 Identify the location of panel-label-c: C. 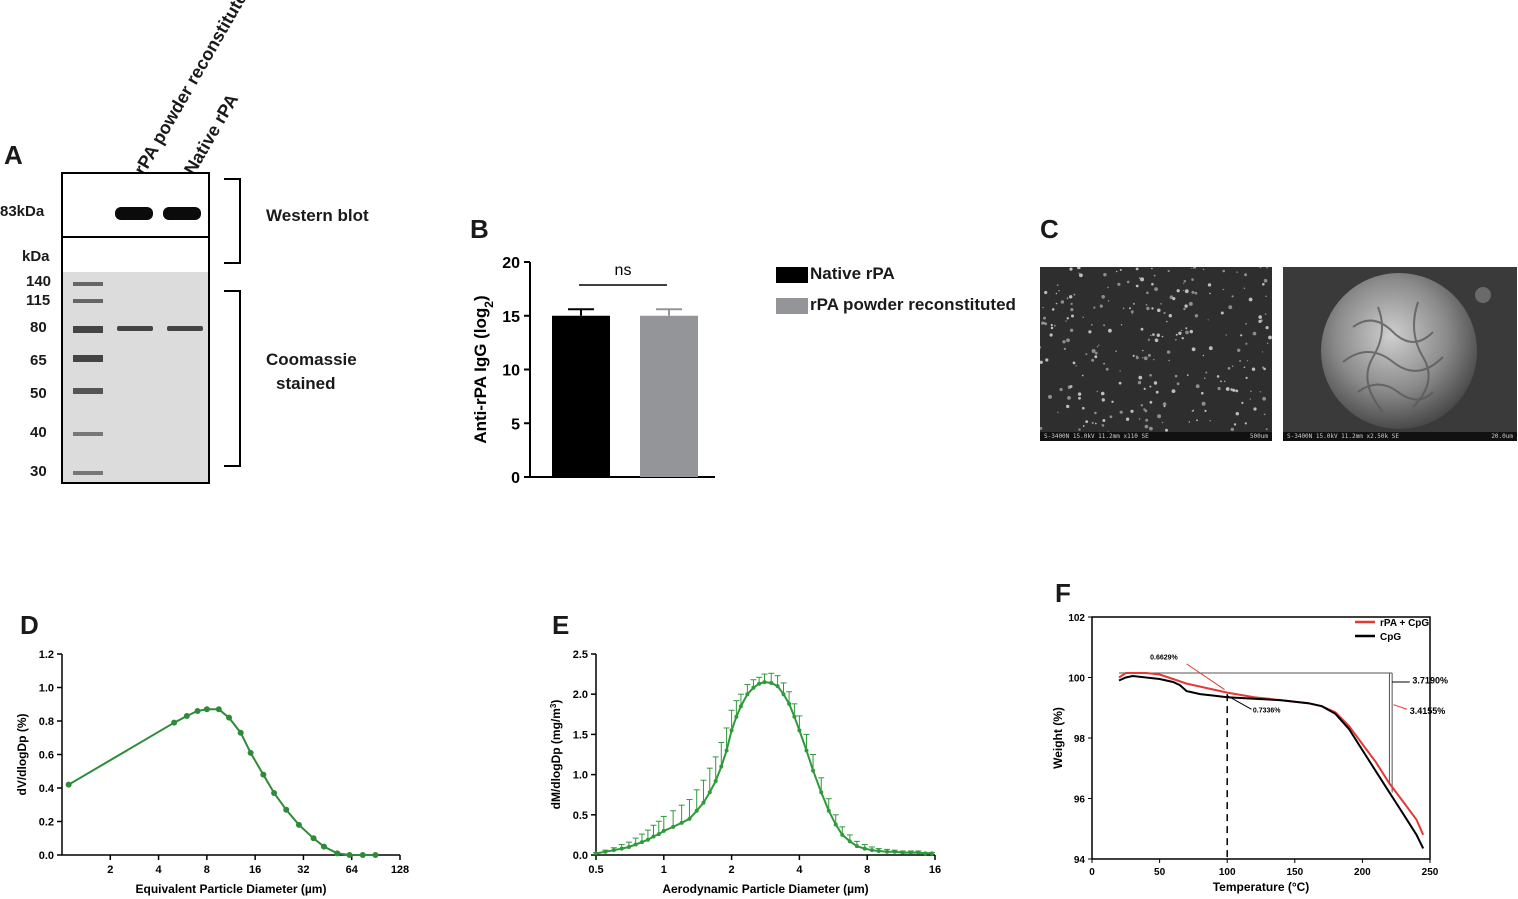
(1049, 229).